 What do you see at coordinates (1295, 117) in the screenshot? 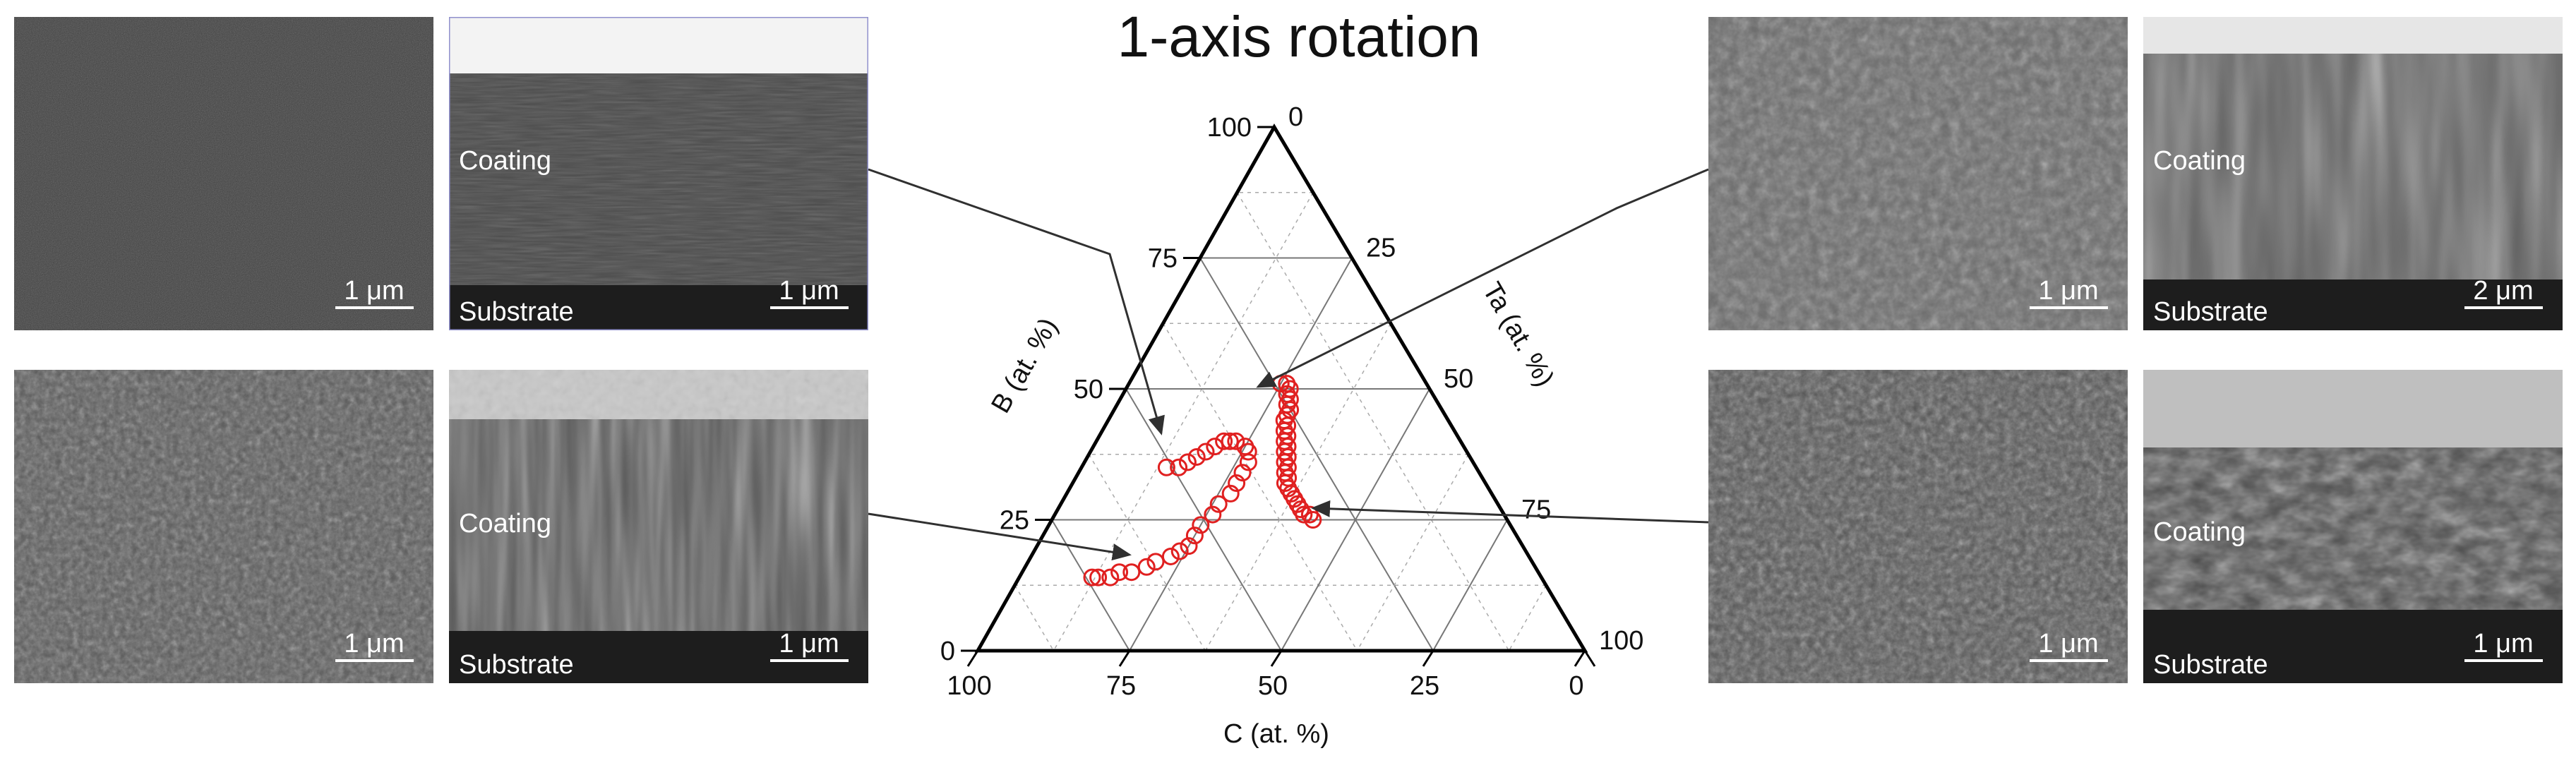
I see `tick-label-ta: 0` at bounding box center [1295, 117].